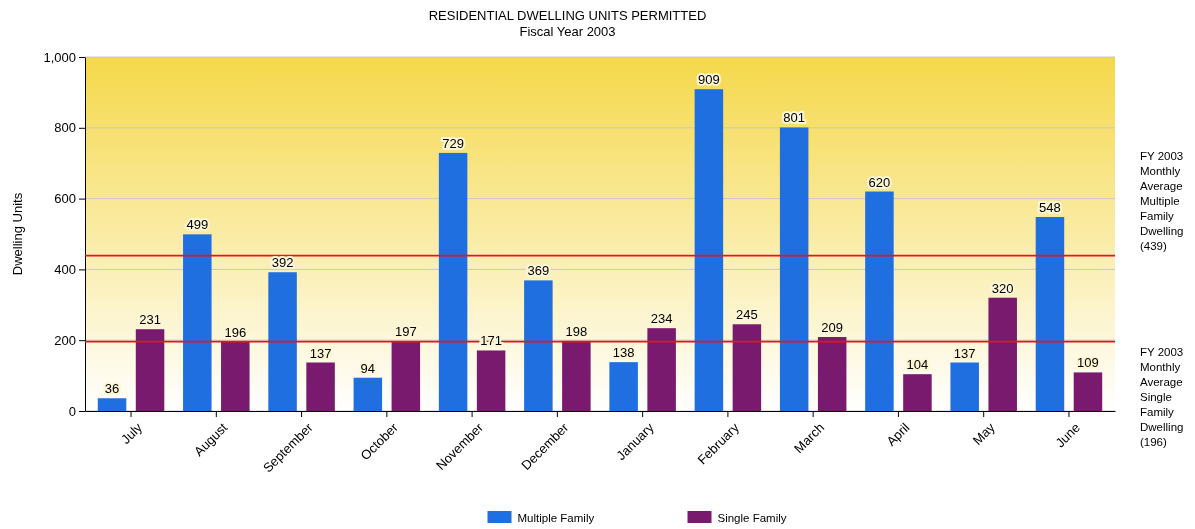  What do you see at coordinates (1050, 208) in the screenshot?
I see `data-label: 548` at bounding box center [1050, 208].